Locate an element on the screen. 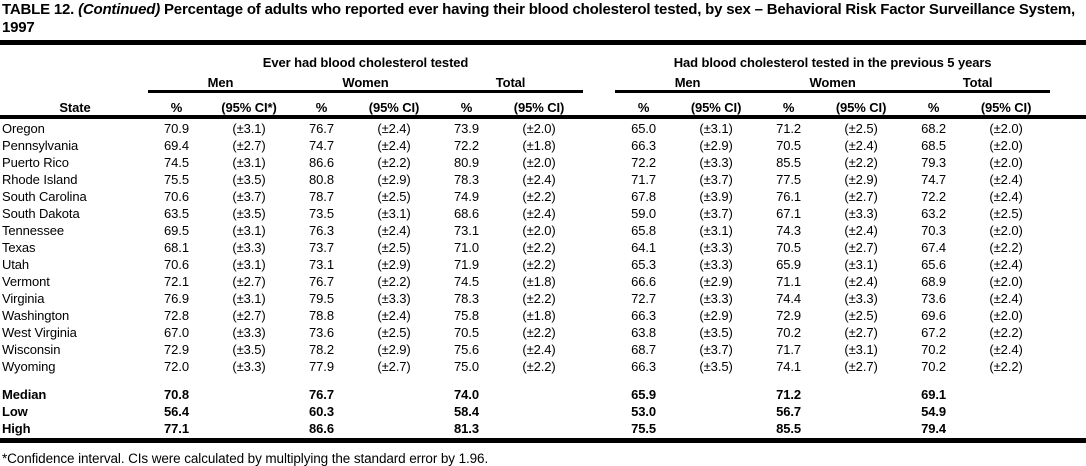  value-cell: 78.2 is located at coordinates (321, 349).